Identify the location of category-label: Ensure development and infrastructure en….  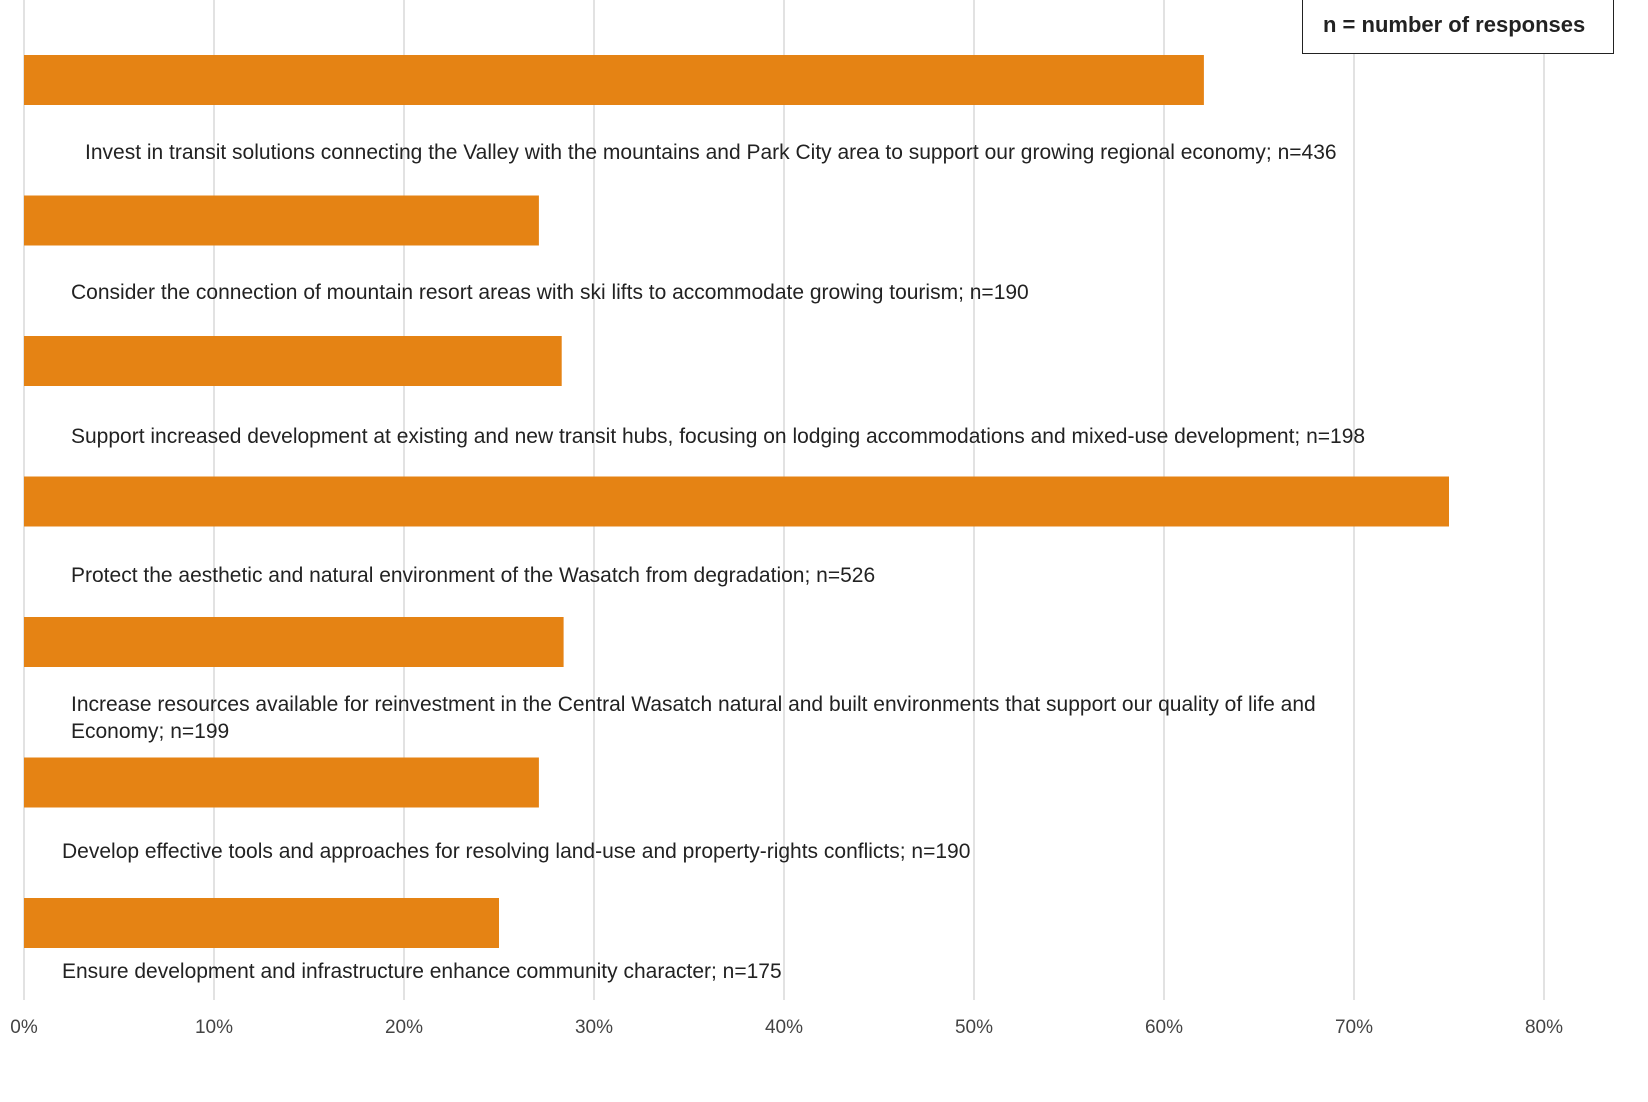
(422, 971).